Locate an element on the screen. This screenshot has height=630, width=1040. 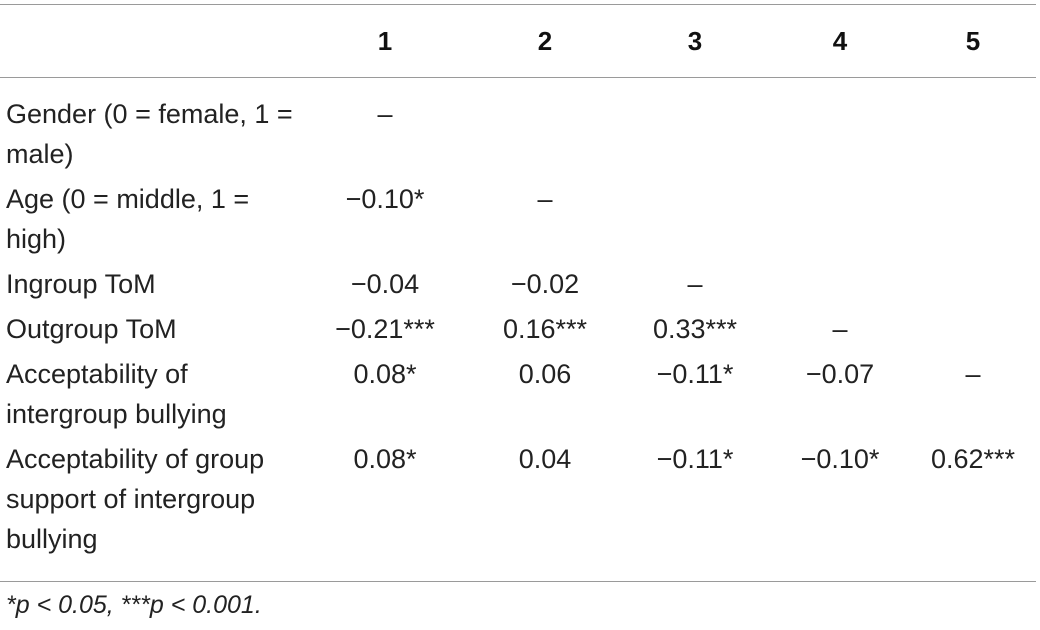
table-cell: 0.62*** is located at coordinates (973, 459).